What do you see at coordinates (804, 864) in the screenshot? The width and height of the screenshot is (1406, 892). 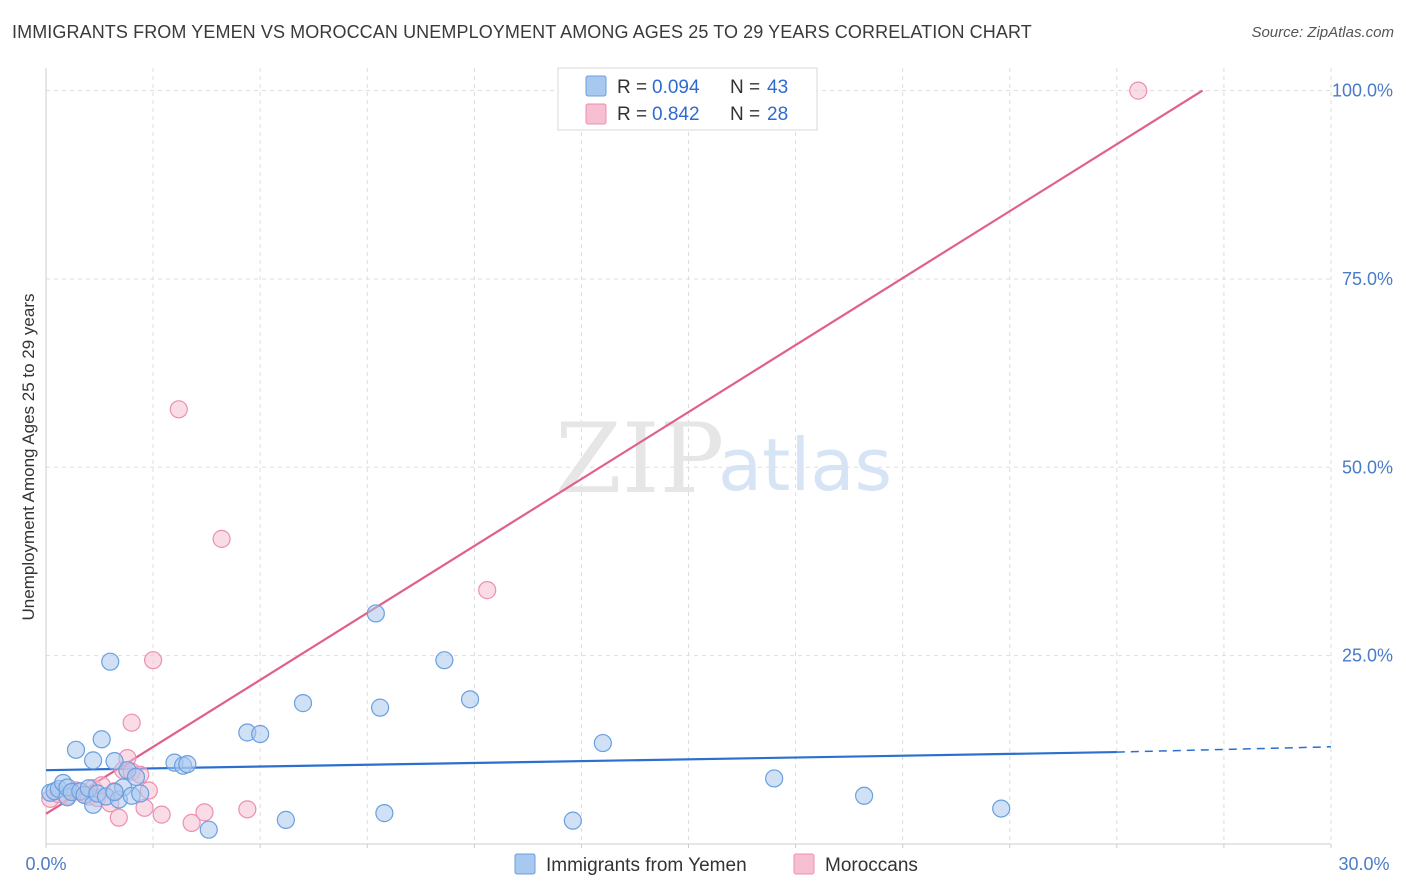 I see `bottom-legend-swatch-moroccans` at bounding box center [804, 864].